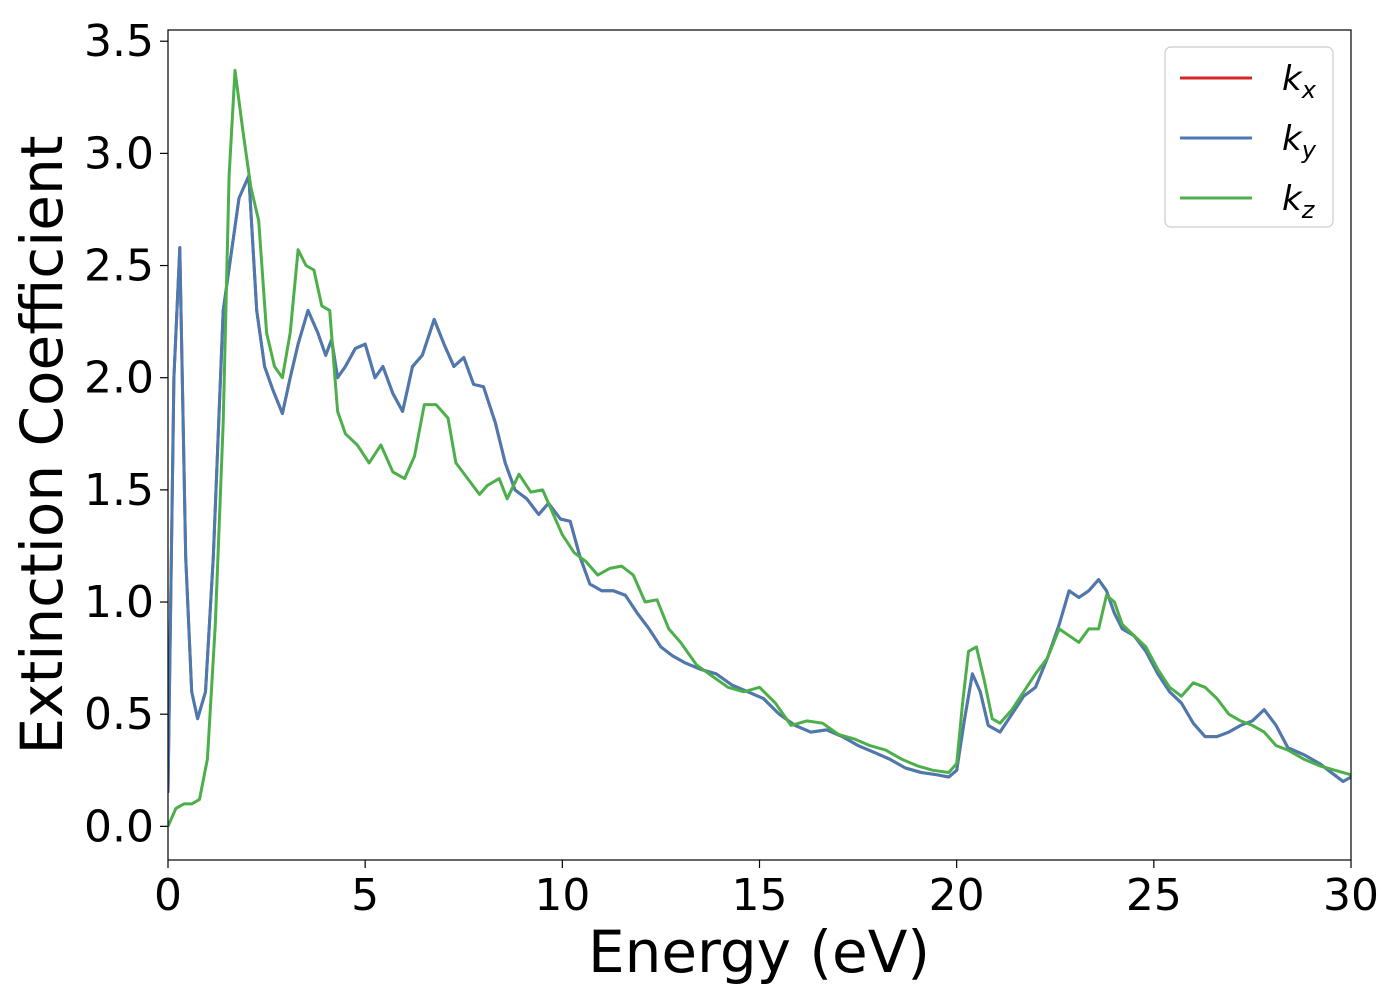 This screenshot has height=1000, width=1400. What do you see at coordinates (1299, 81) in the screenshot?
I see `legend-label-kx: kx` at bounding box center [1299, 81].